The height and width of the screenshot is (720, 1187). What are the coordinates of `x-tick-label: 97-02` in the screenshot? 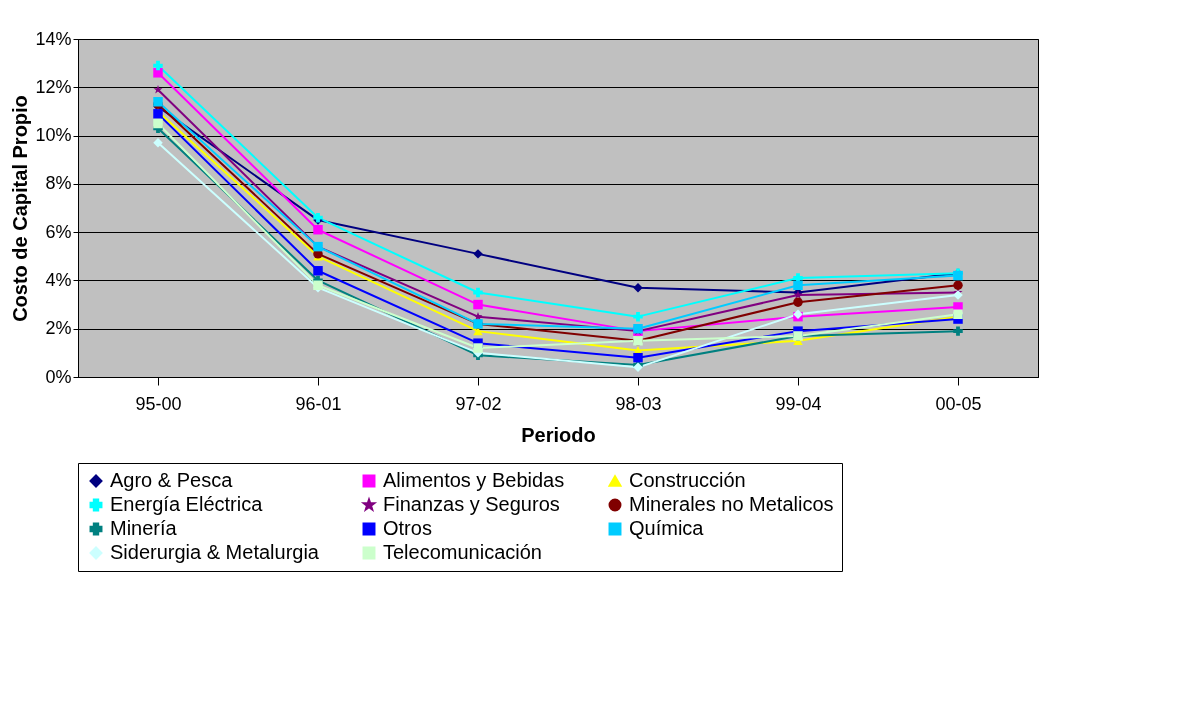 It's located at (478, 403).